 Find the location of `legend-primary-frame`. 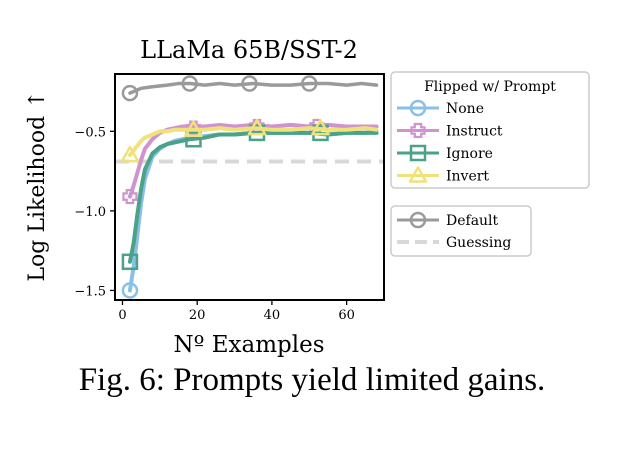

legend-primary-frame is located at coordinates (490, 130).